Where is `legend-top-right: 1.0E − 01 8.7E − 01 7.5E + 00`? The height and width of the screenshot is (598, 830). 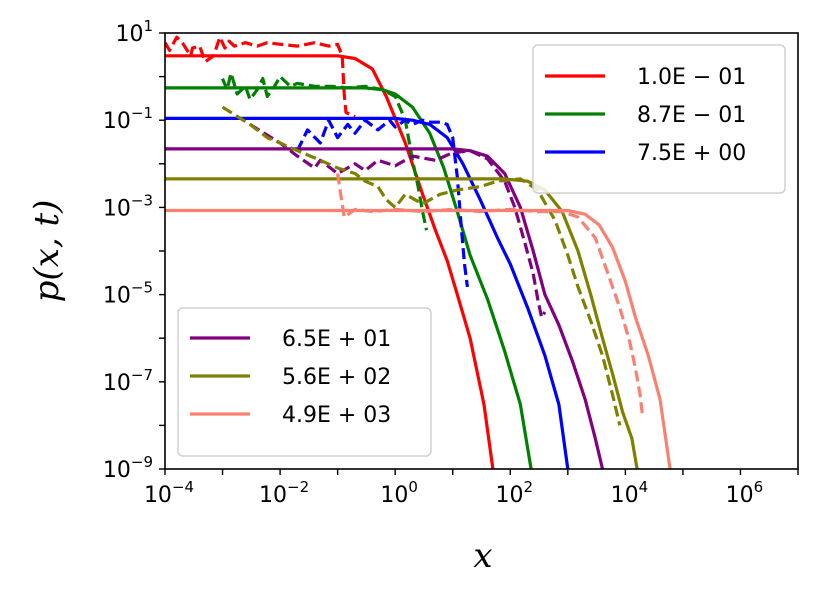
legend-top-right: 1.0E − 01 8.7E − 01 7.5E + 00 is located at coordinates (659, 119).